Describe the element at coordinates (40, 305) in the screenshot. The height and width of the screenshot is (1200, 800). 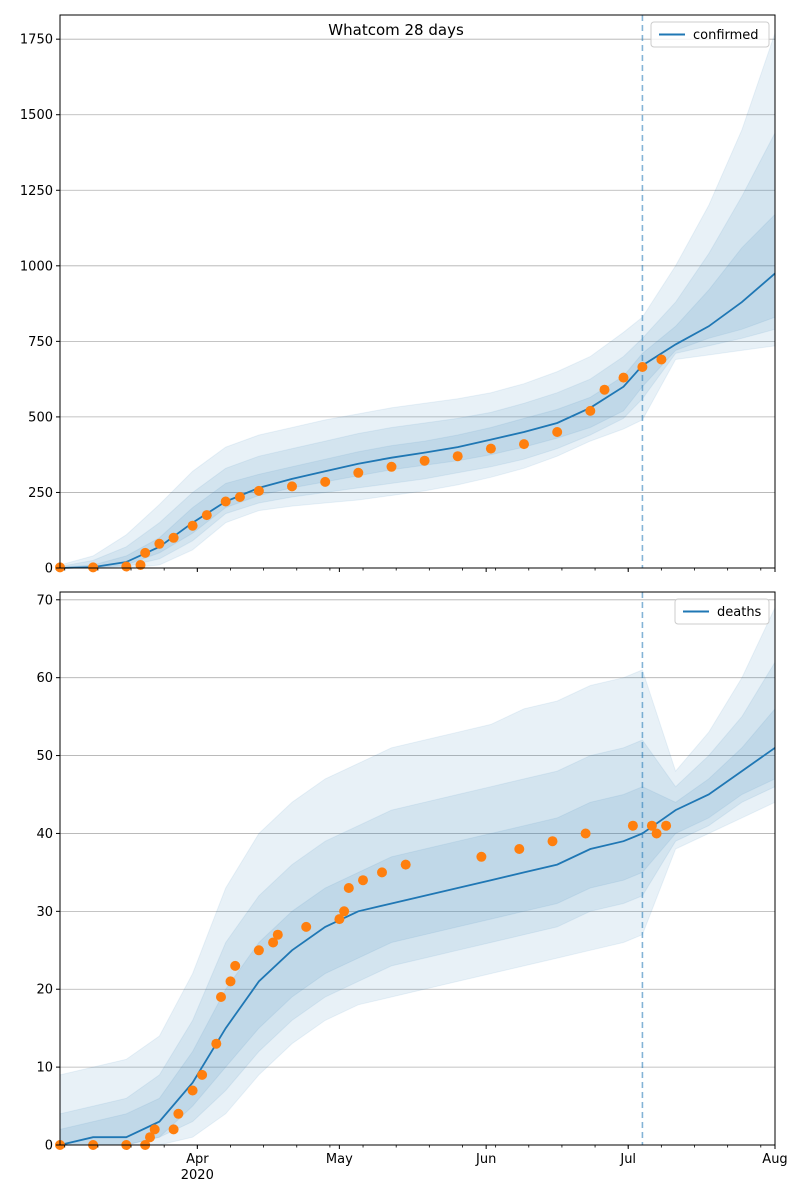
I see `confirmed-y-axis: 0 250 500 750 1000 1250 1500 1750` at that location.